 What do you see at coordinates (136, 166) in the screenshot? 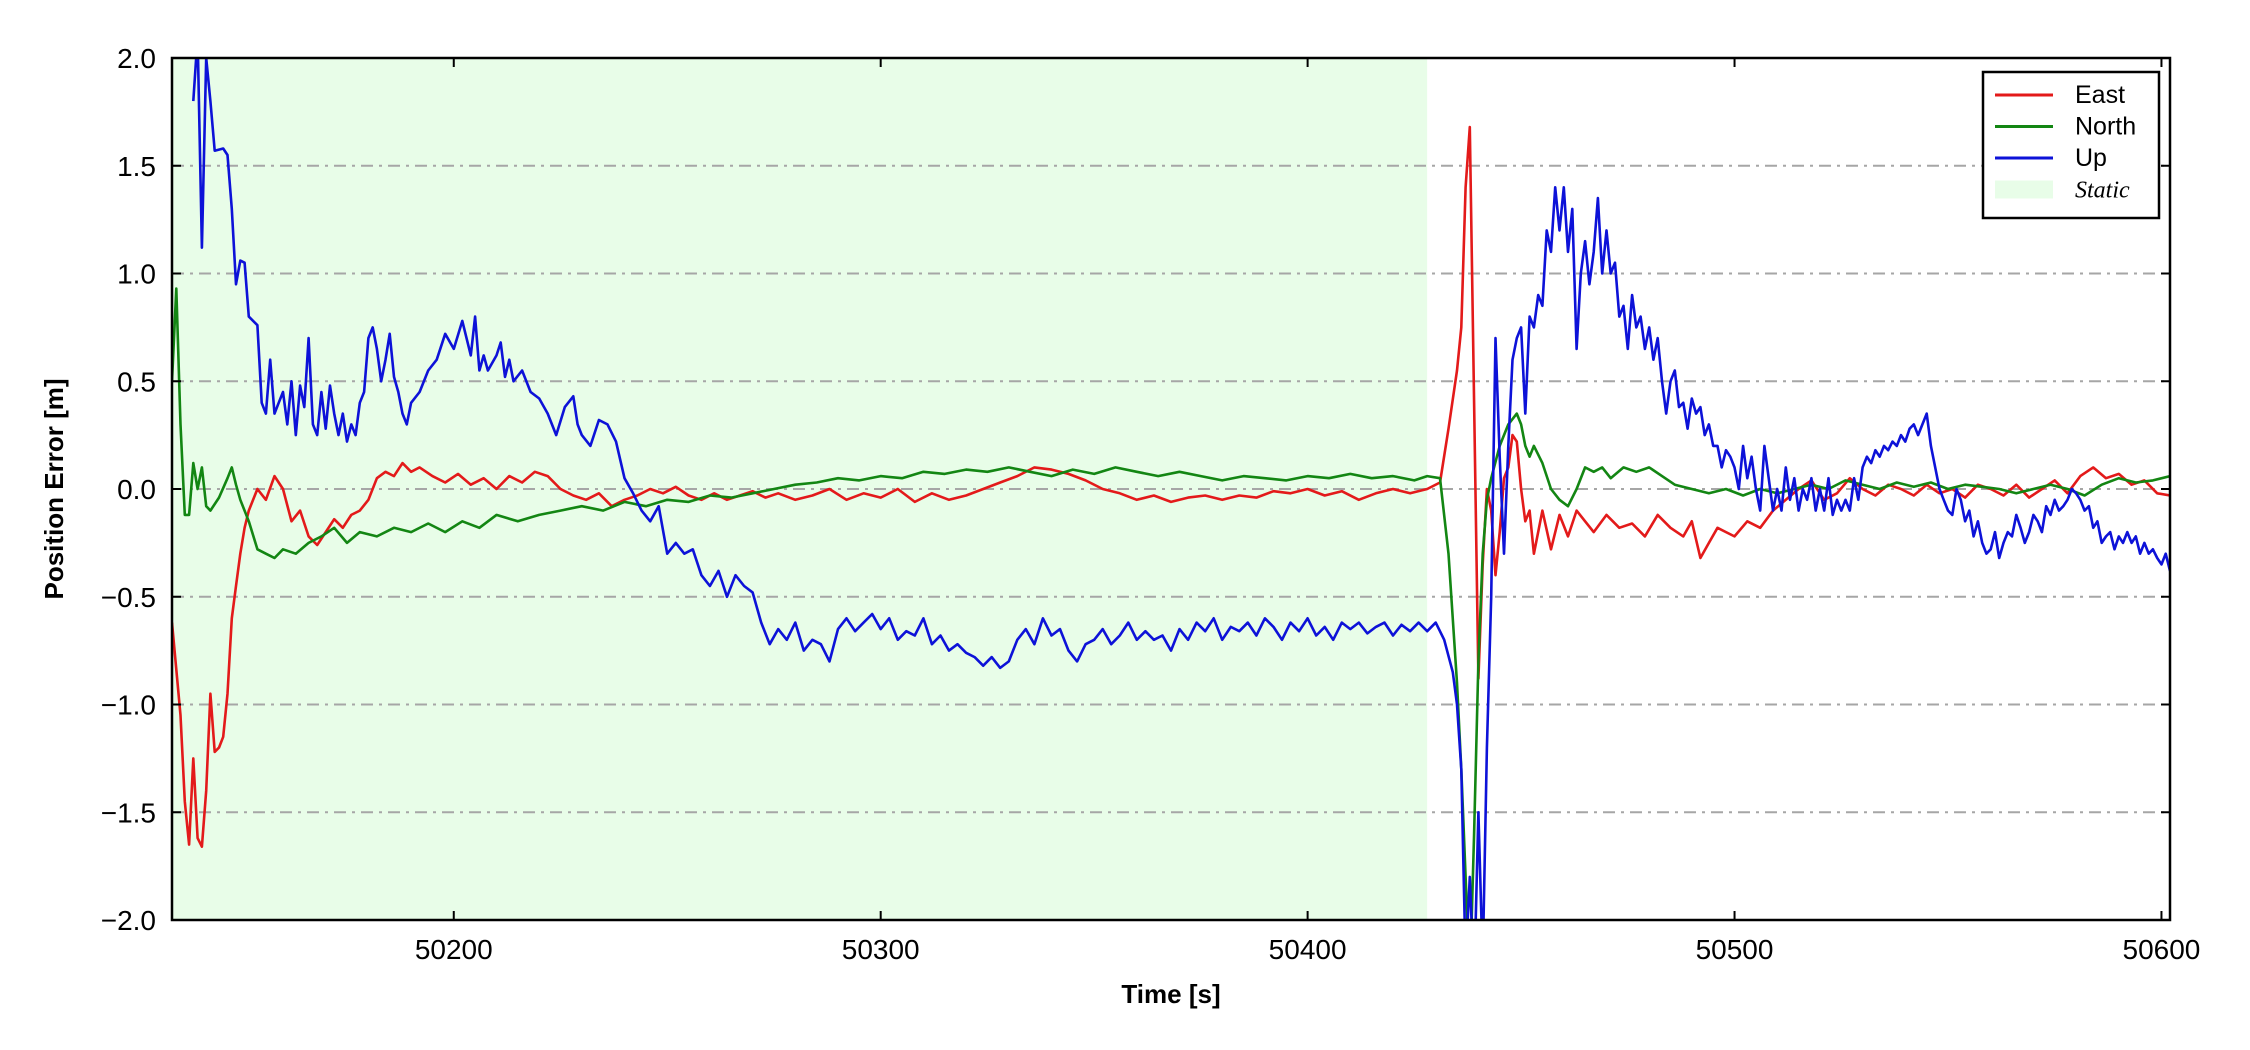
I see `y-tick-label: 1.5` at bounding box center [136, 166].